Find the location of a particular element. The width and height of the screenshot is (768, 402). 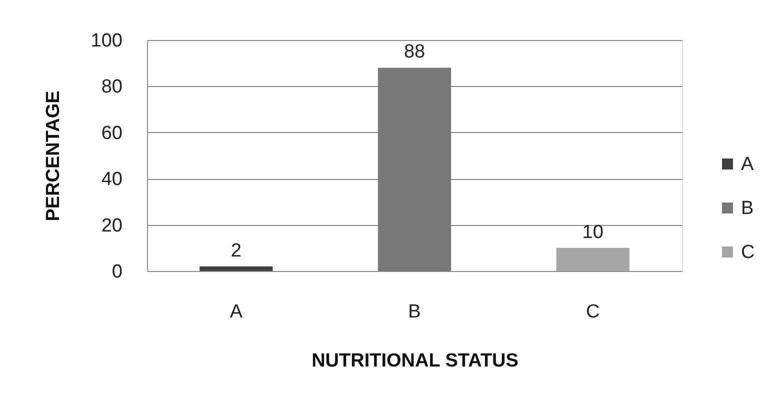

x-tick-label: C is located at coordinates (593, 312).